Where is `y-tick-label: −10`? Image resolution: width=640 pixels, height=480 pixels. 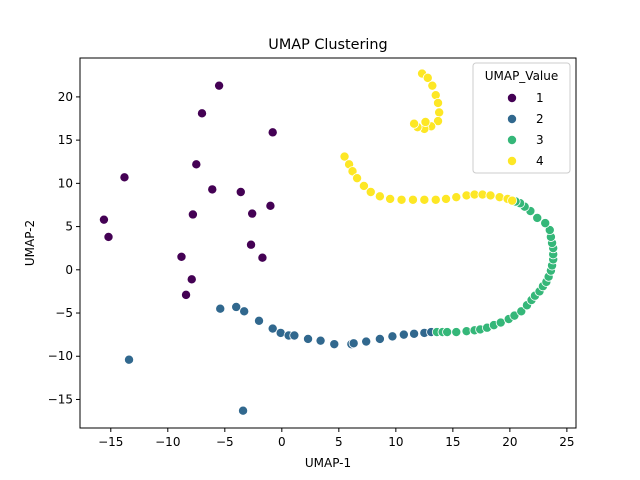 y-tick-label: −10 is located at coordinates (60, 356).